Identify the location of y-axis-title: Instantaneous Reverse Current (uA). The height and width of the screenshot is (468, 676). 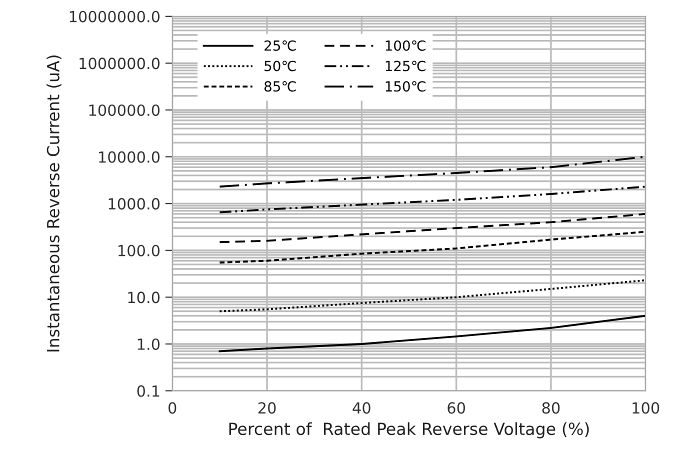
(54, 204).